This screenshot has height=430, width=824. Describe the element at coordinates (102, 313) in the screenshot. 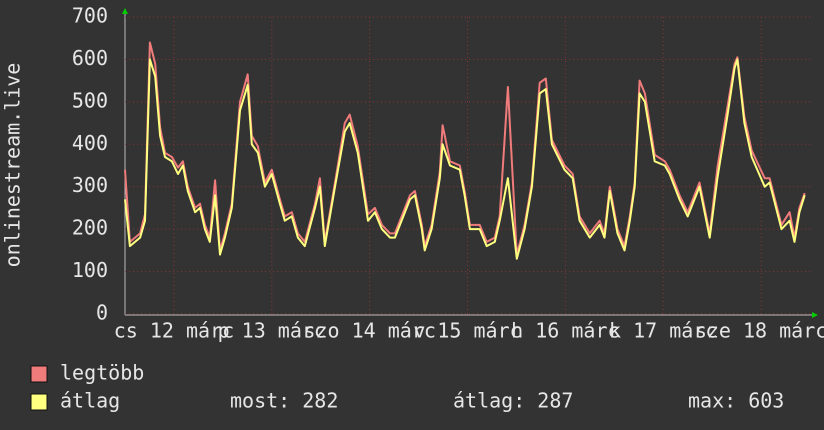

I see `y-tick-label: 0` at that location.